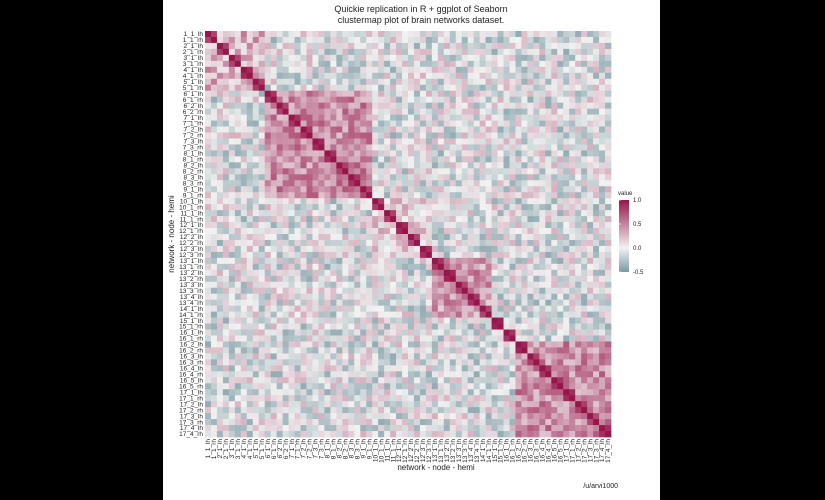  Describe the element at coordinates (193, 82) in the screenshot. I see `y-tick-label: 5_1_lh` at that location.